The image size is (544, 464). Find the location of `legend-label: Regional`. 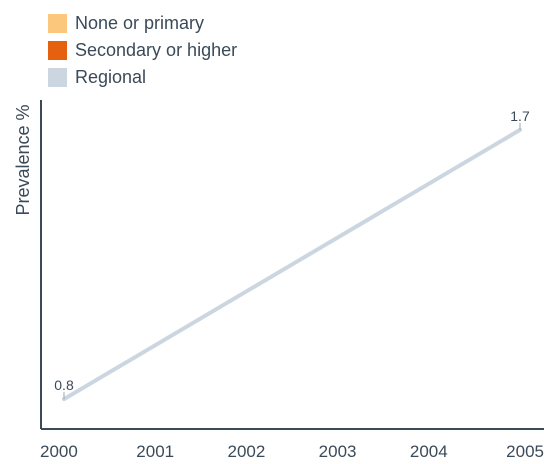

legend-label: Regional is located at coordinates (111, 77).